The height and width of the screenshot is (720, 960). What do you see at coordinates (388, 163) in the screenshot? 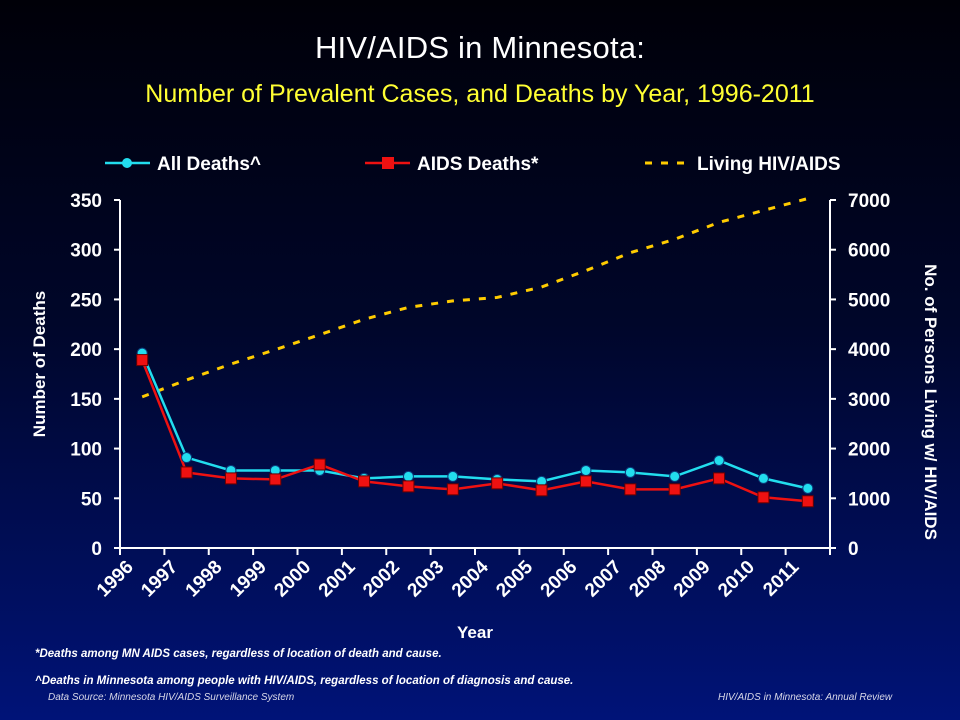
I see `legend-aids-deaths-marker` at bounding box center [388, 163].